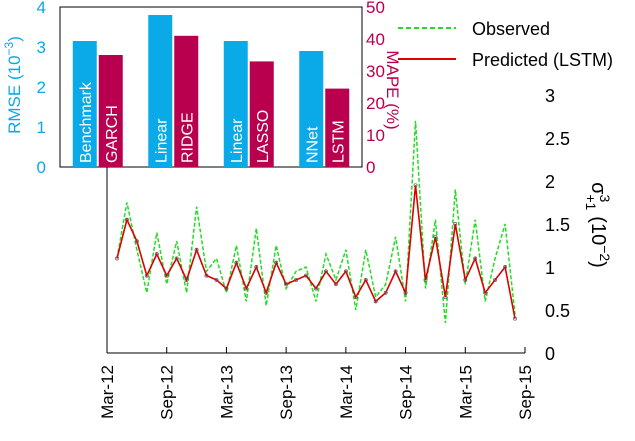  What do you see at coordinates (605, 253) in the screenshot?
I see `y-label-unit-exp: −2` at bounding box center [605, 253].